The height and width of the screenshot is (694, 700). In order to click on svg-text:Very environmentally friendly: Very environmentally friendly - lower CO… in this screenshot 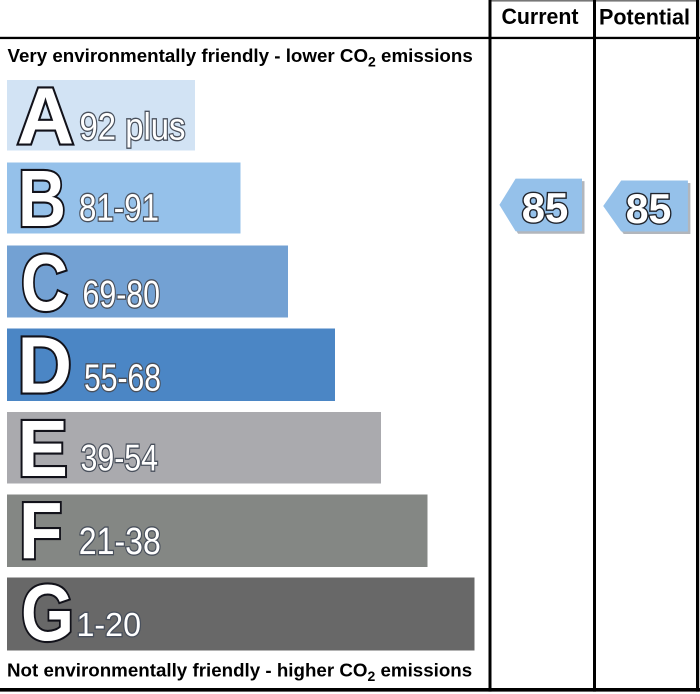, I will do `click(240, 57)`.